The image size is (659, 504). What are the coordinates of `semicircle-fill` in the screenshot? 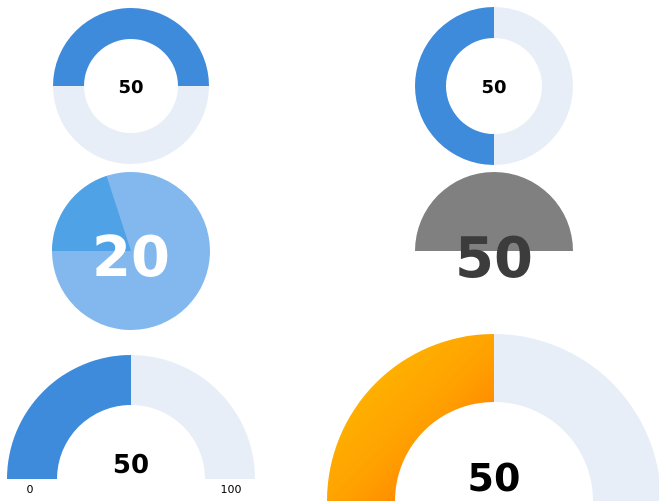 It's located at (494, 211).